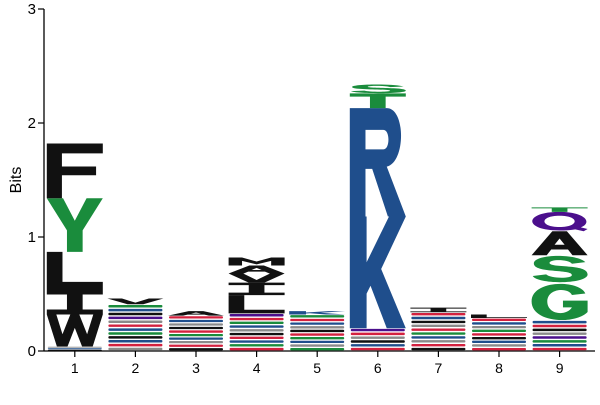 The image size is (600, 405). What do you see at coordinates (75, 368) in the screenshot?
I see `x-tick-label: 1` at bounding box center [75, 368].